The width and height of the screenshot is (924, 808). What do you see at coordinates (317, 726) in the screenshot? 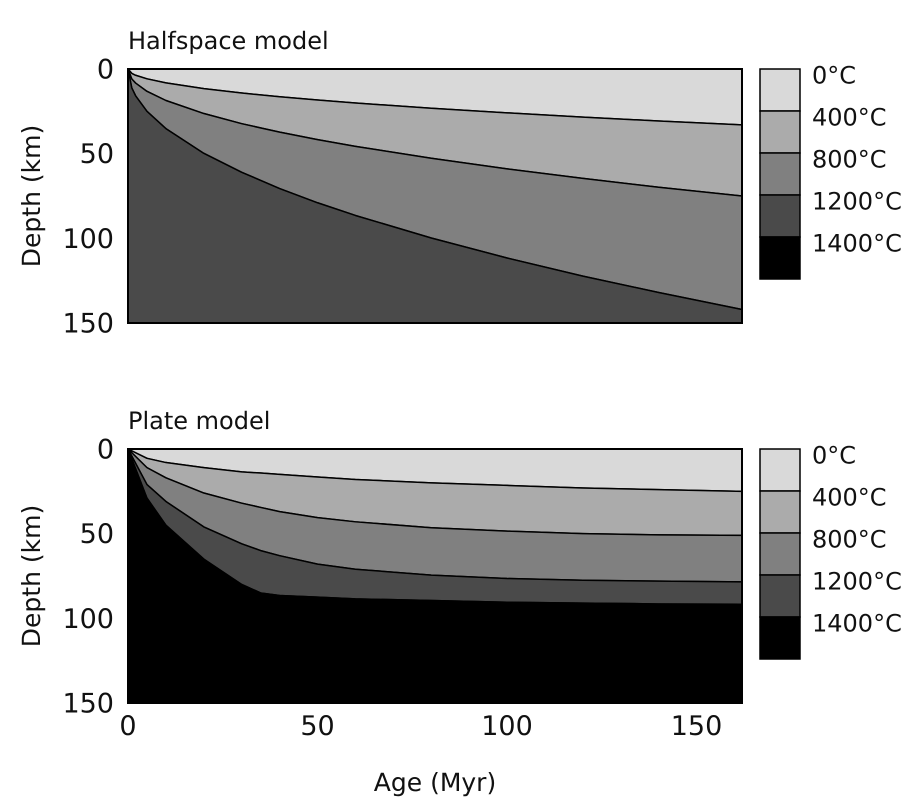
I see `x-tick-label: 50` at bounding box center [317, 726].